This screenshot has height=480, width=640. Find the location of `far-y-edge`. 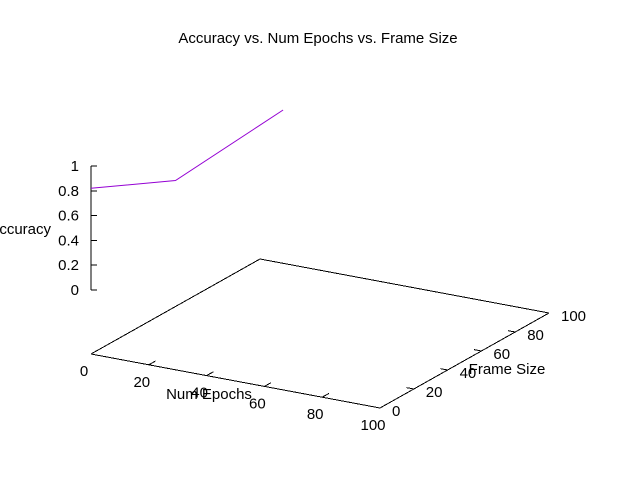

far-y-edge is located at coordinates (464, 360).